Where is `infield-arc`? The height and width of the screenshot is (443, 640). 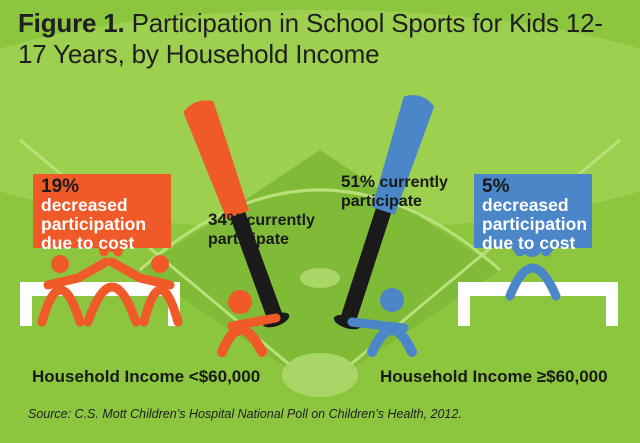 infield-arc is located at coordinates (320, 230).